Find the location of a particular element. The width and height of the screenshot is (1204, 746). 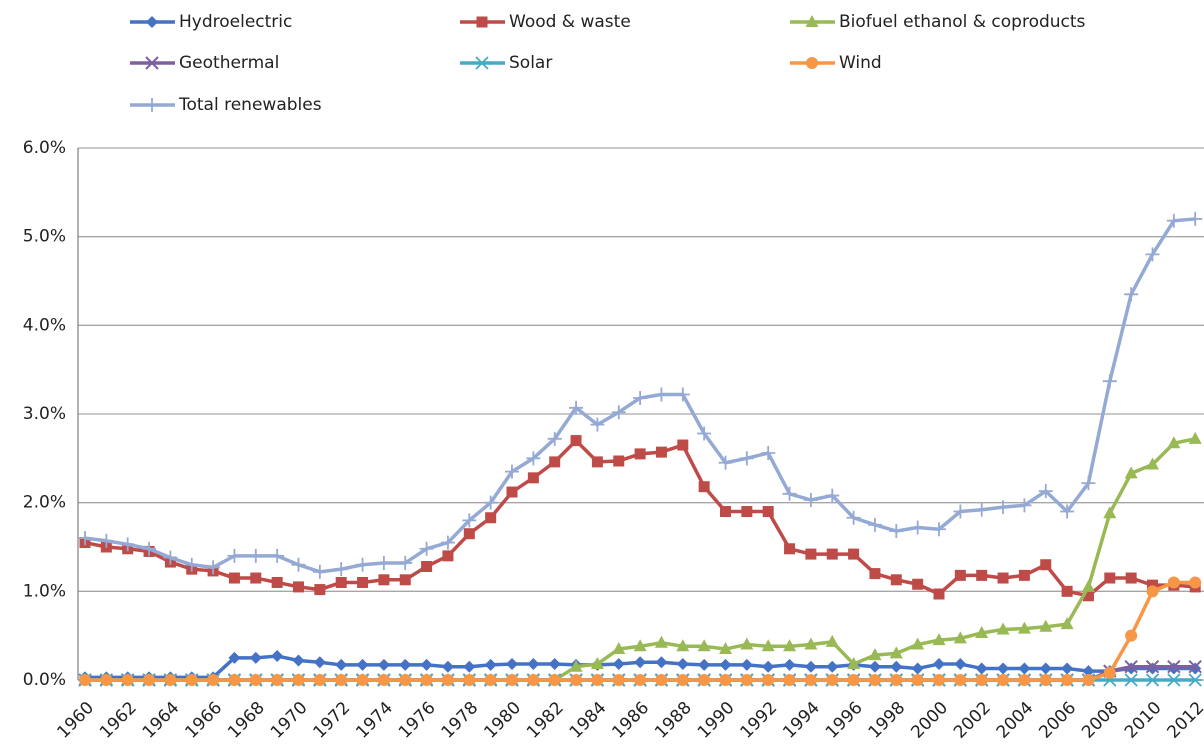

x-tick-label: 1964 is located at coordinates (161, 720).